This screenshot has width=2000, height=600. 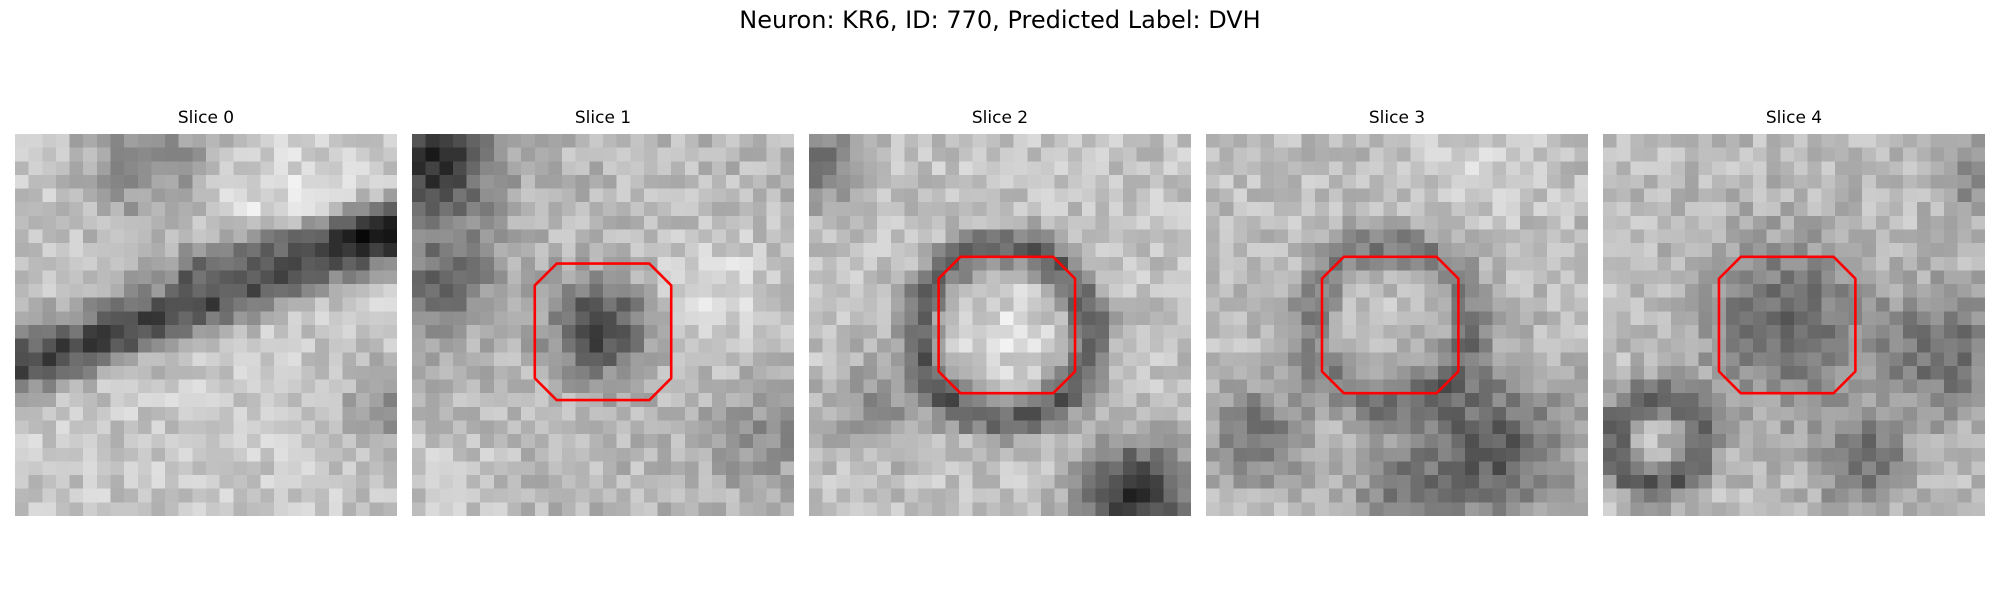 I want to click on slice-title: Slice 2, so click(x=1000, y=118).